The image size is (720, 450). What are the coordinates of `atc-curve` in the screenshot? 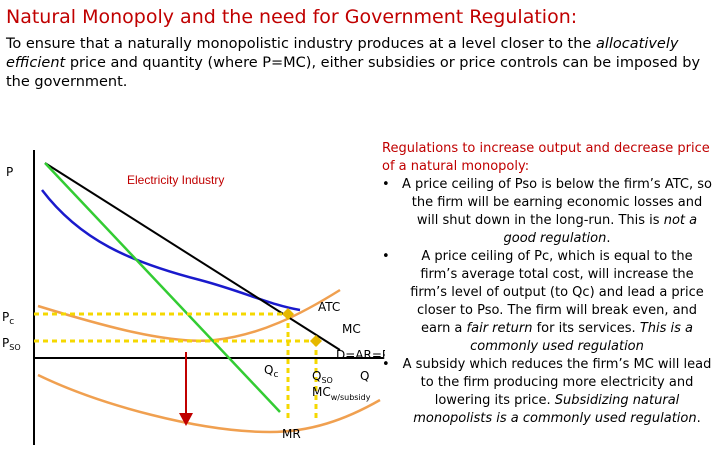 It's located at (171, 250).